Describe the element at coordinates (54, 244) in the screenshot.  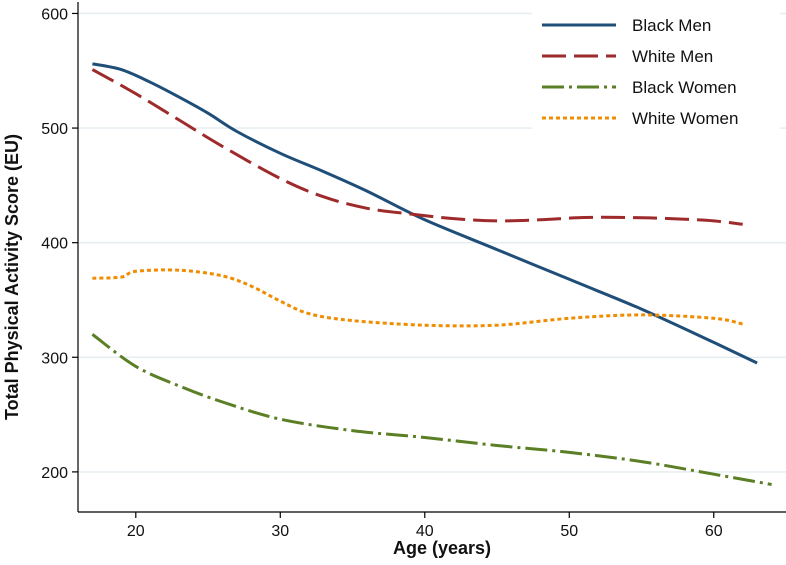
I see `y-tick-label-400: 400` at that location.